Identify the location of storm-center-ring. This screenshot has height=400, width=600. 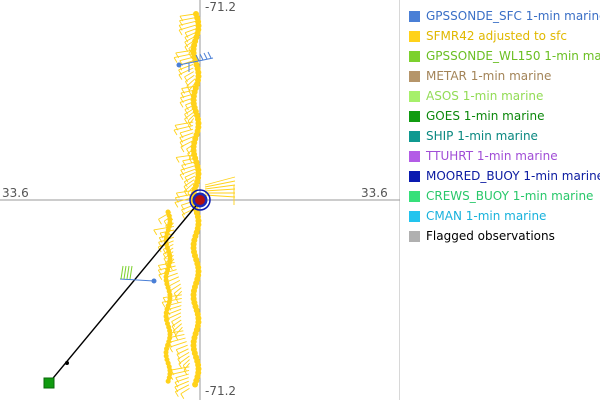
(200, 200).